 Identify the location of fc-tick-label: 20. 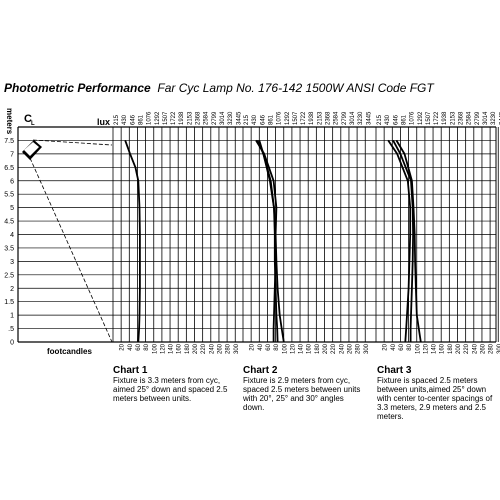
(386, 346).